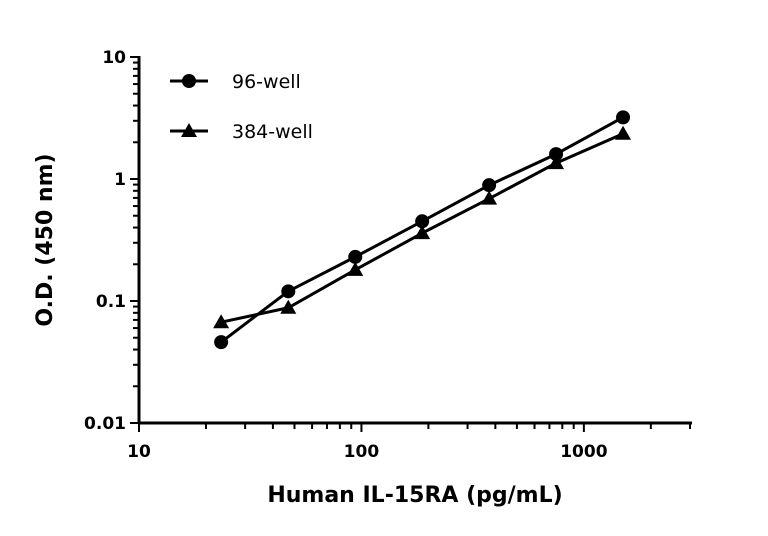 The width and height of the screenshot is (768, 536). Describe the element at coordinates (583, 452) in the screenshot. I see `x-tick-label: 1000` at that location.